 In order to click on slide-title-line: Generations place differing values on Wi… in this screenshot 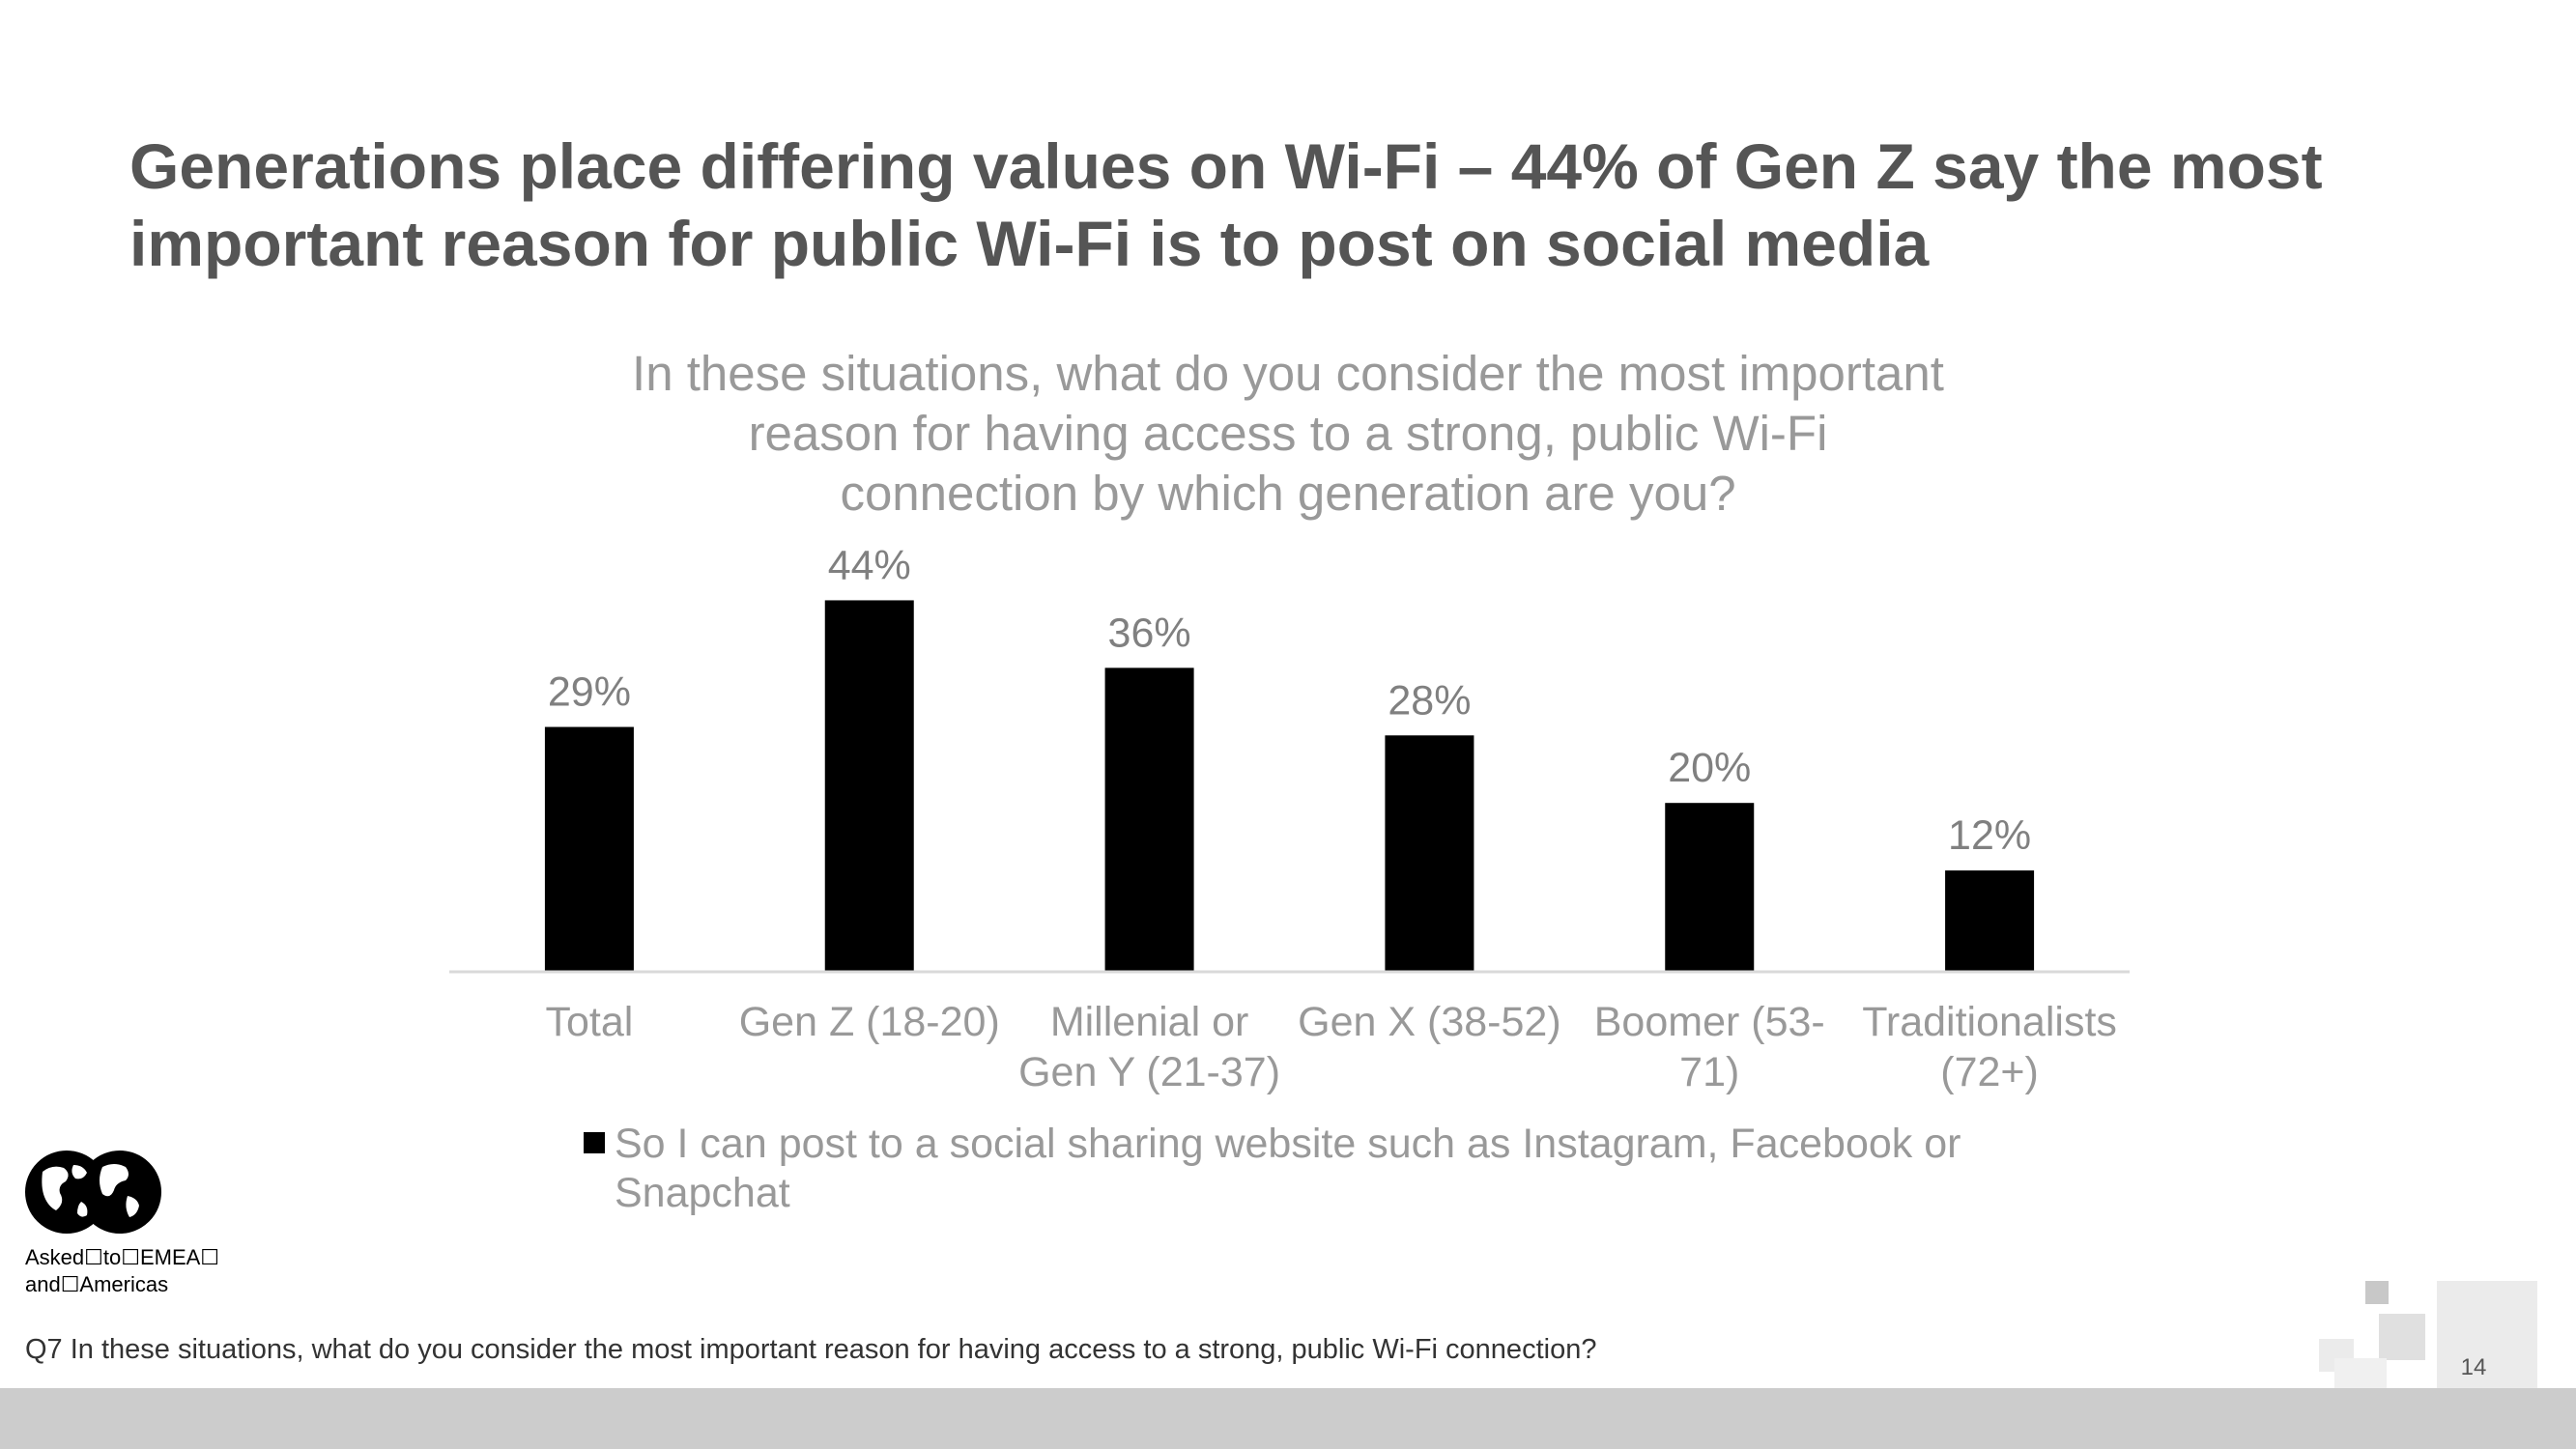, I will do `click(1226, 166)`.